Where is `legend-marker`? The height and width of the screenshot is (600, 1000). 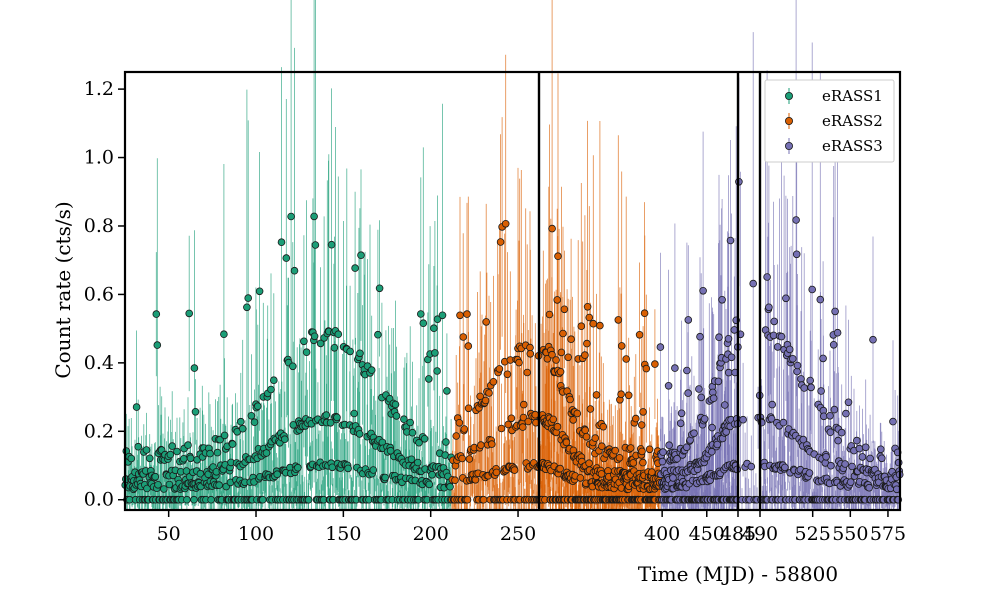
legend-marker is located at coordinates (789, 96).